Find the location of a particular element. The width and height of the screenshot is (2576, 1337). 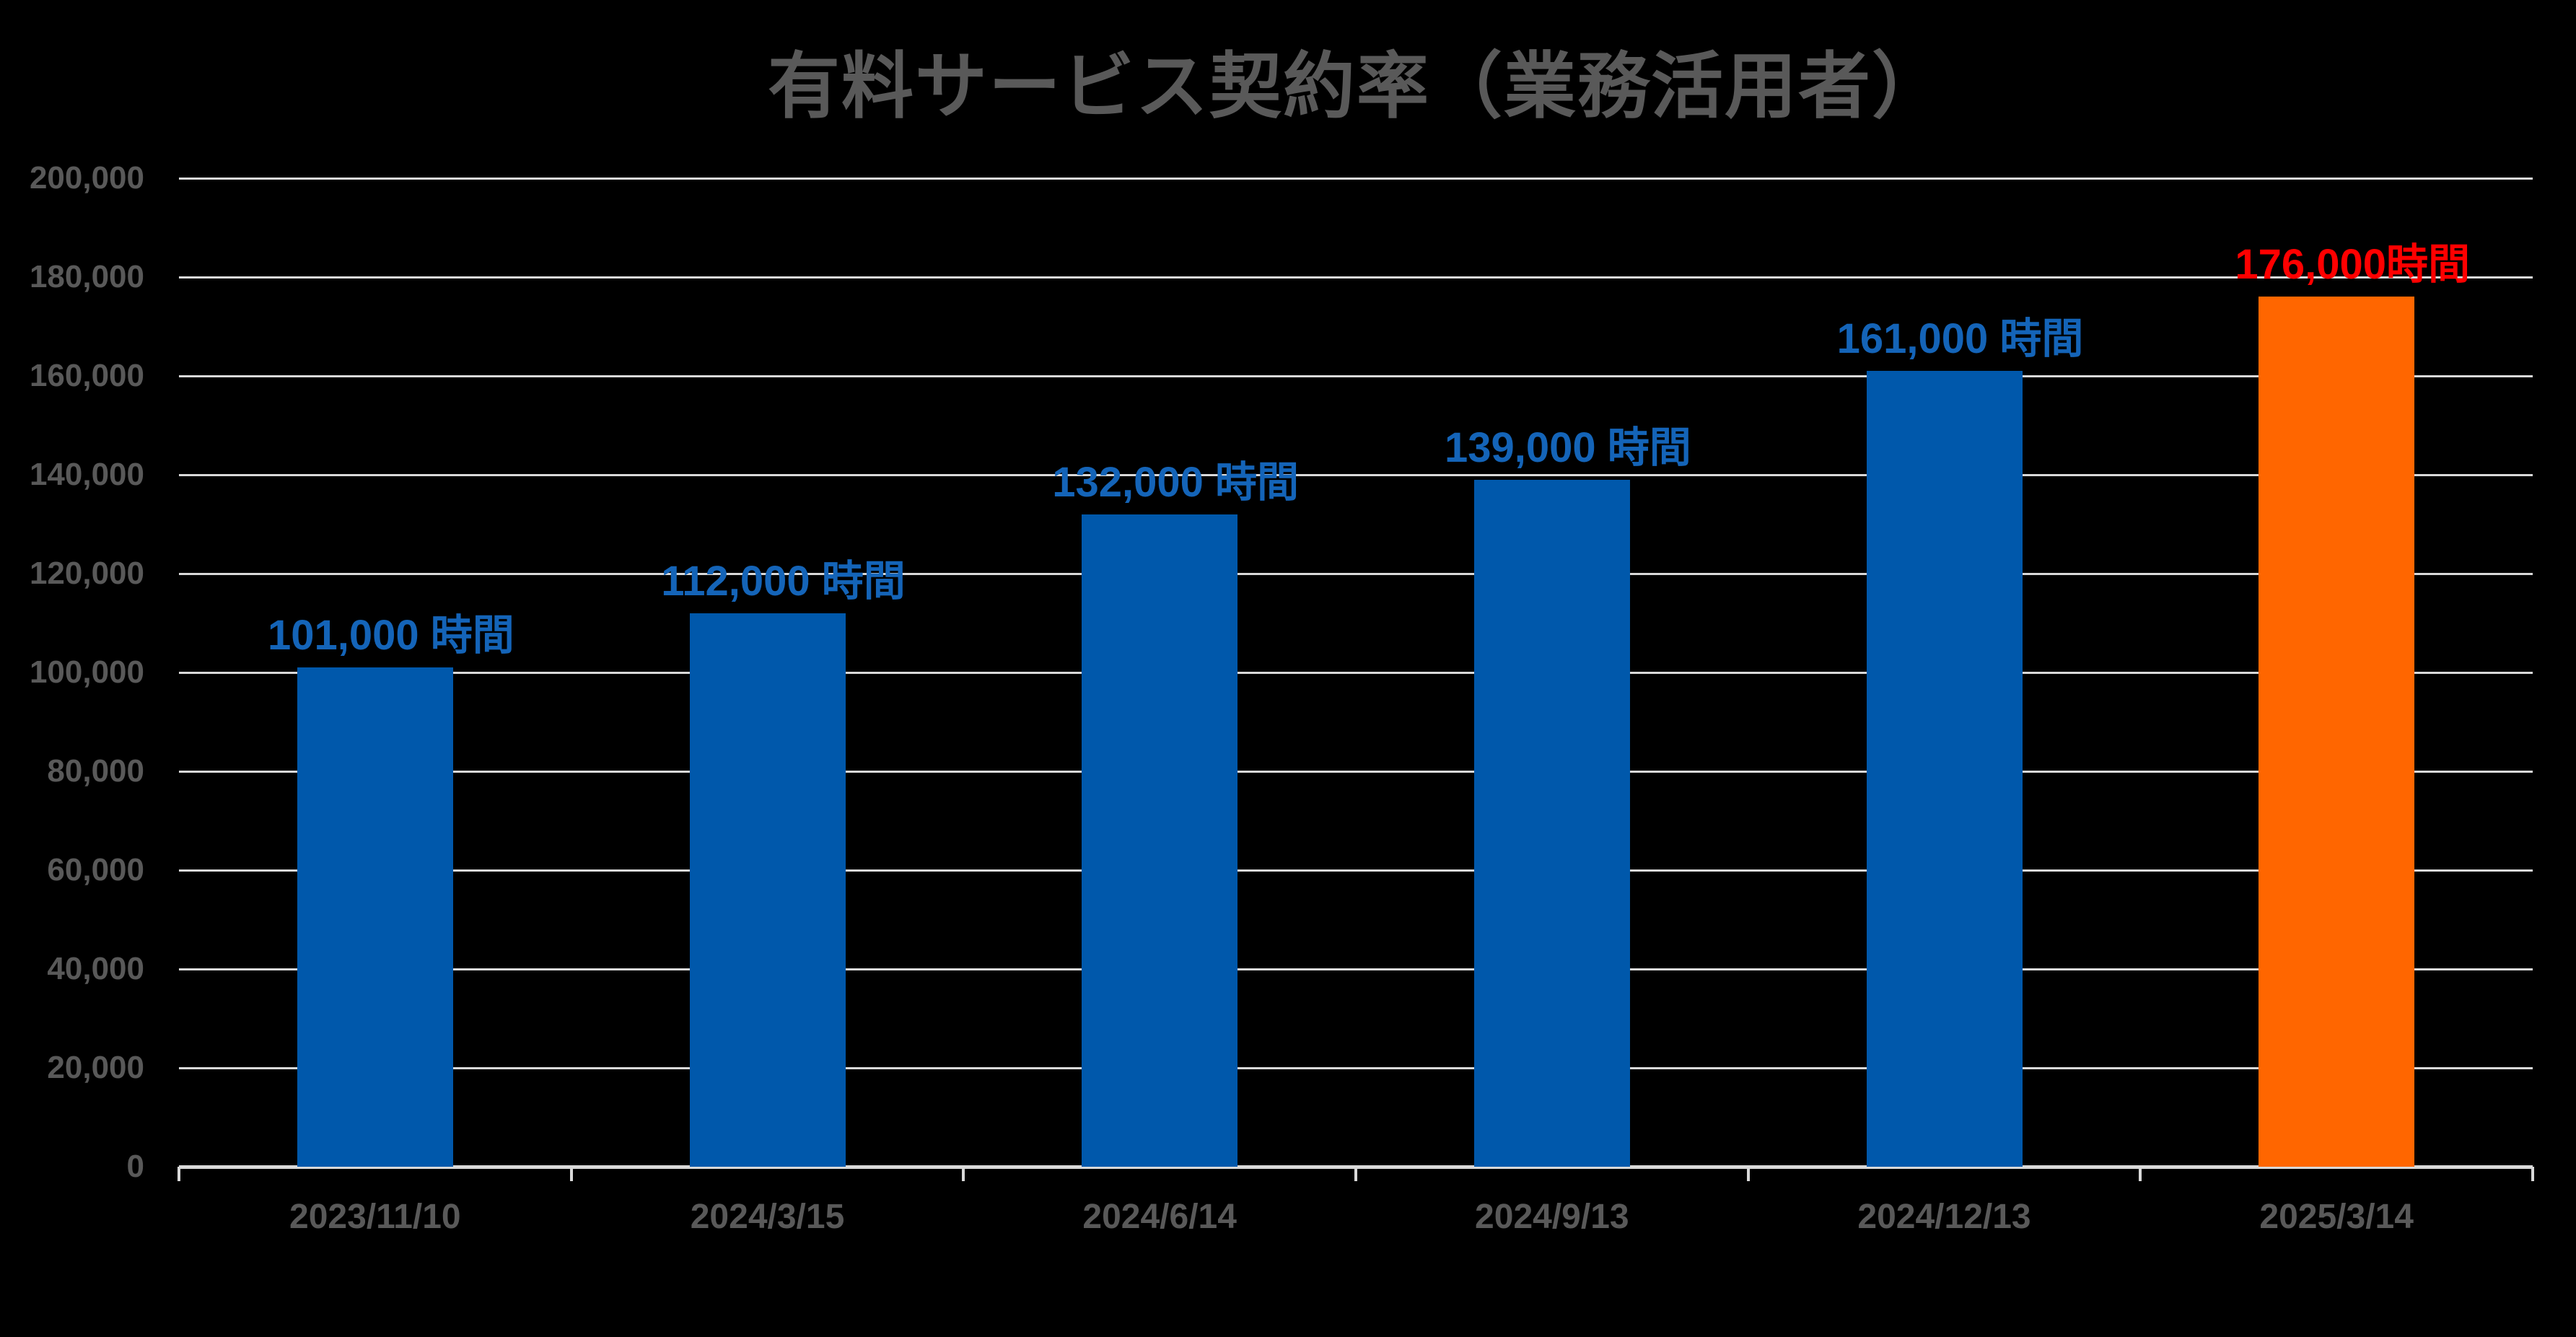

y-axis-tick-label: 0 is located at coordinates (135, 1166).